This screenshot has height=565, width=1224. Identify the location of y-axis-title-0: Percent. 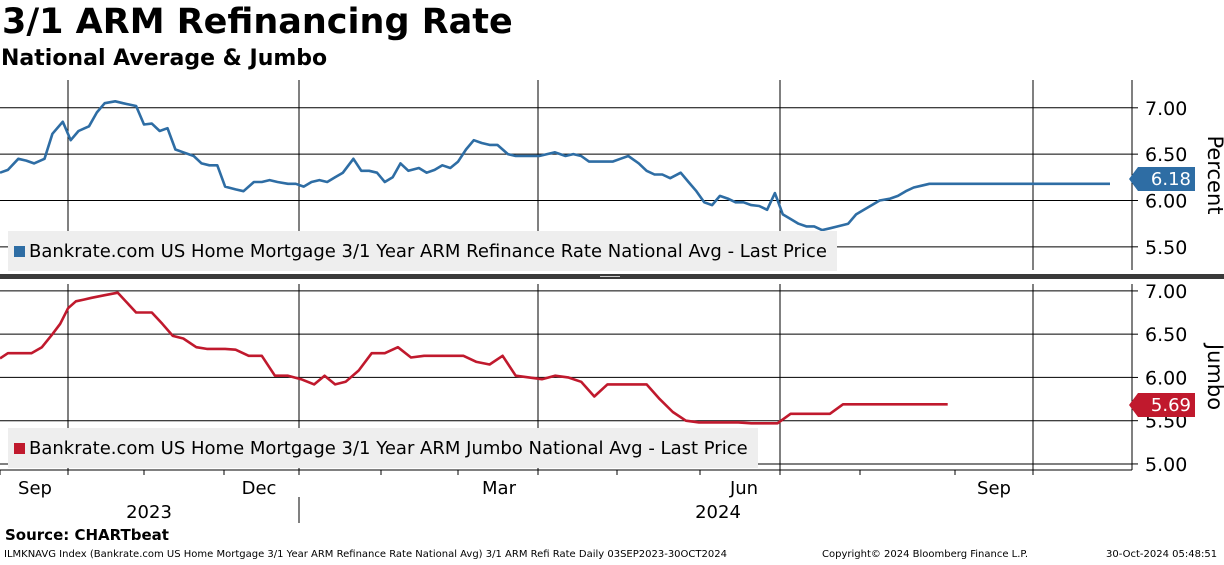
(1213, 174).